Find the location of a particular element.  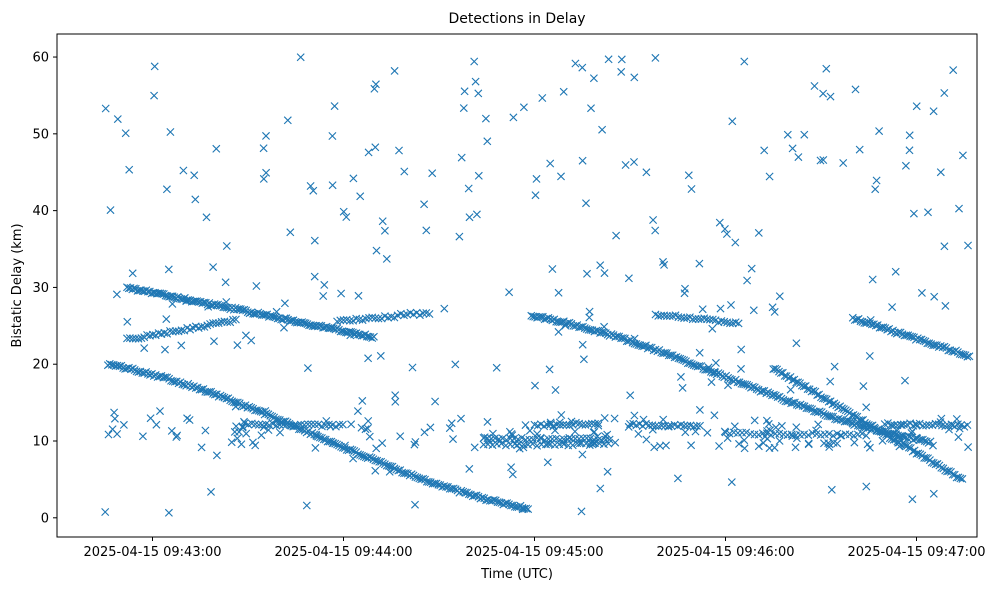

y-axis: 0 10 20 30 40 50 60 is located at coordinates (44, 288).